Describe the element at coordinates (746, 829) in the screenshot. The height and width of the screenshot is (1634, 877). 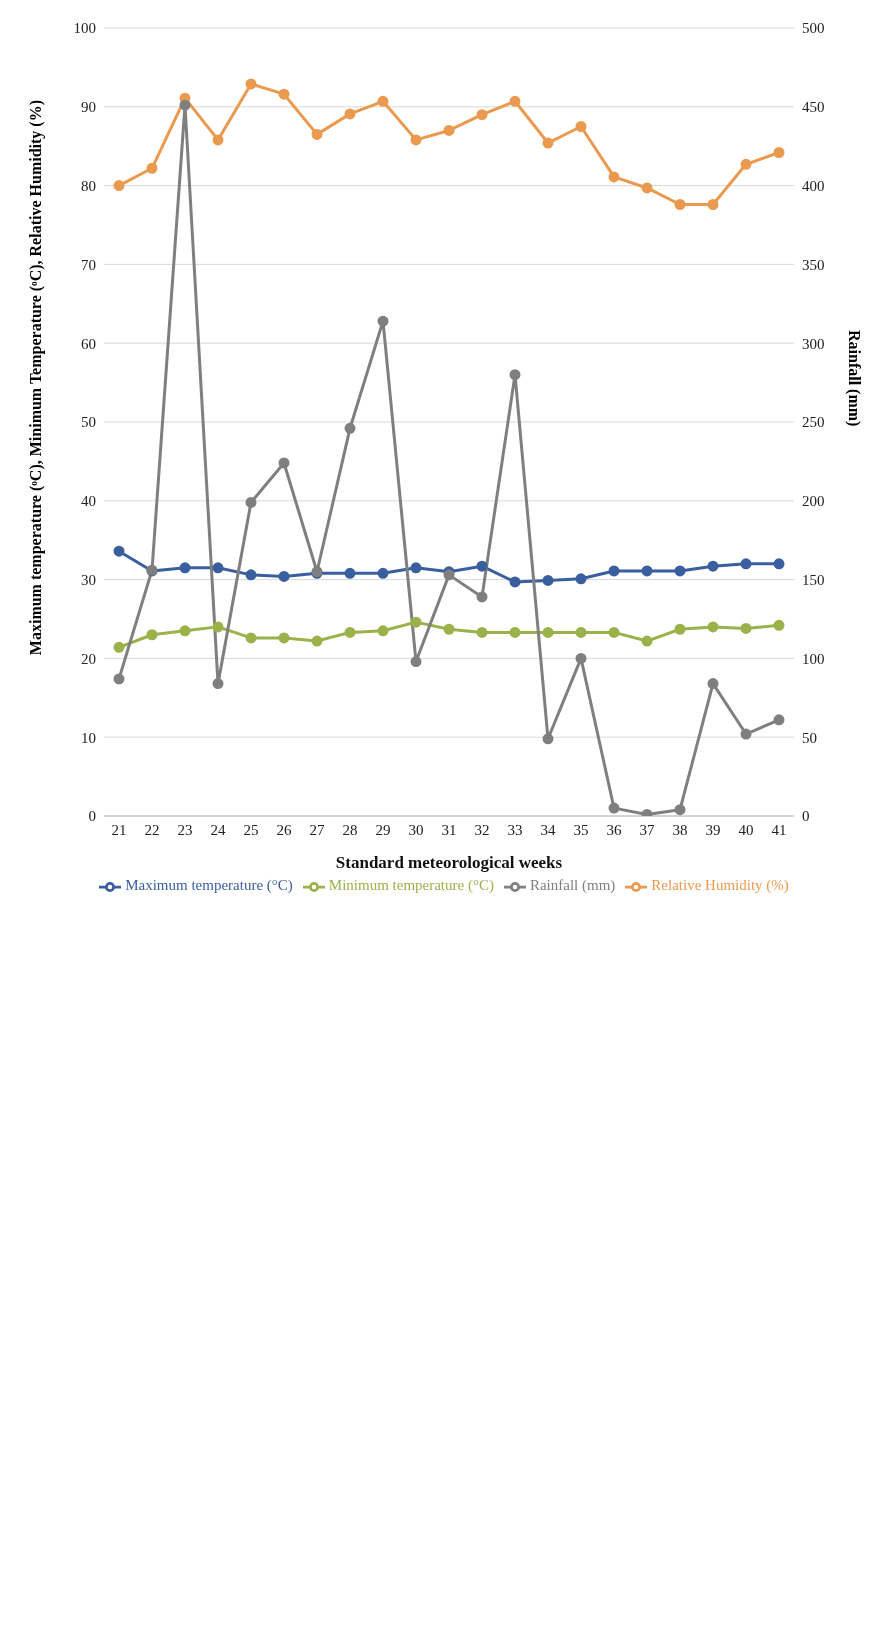
I see `x-tick-label: 40` at that location.